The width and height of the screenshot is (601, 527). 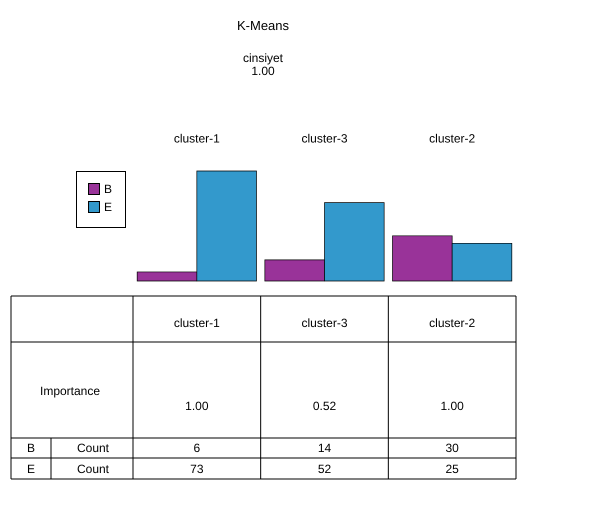 What do you see at coordinates (31, 448) in the screenshot?
I see `text: B` at bounding box center [31, 448].